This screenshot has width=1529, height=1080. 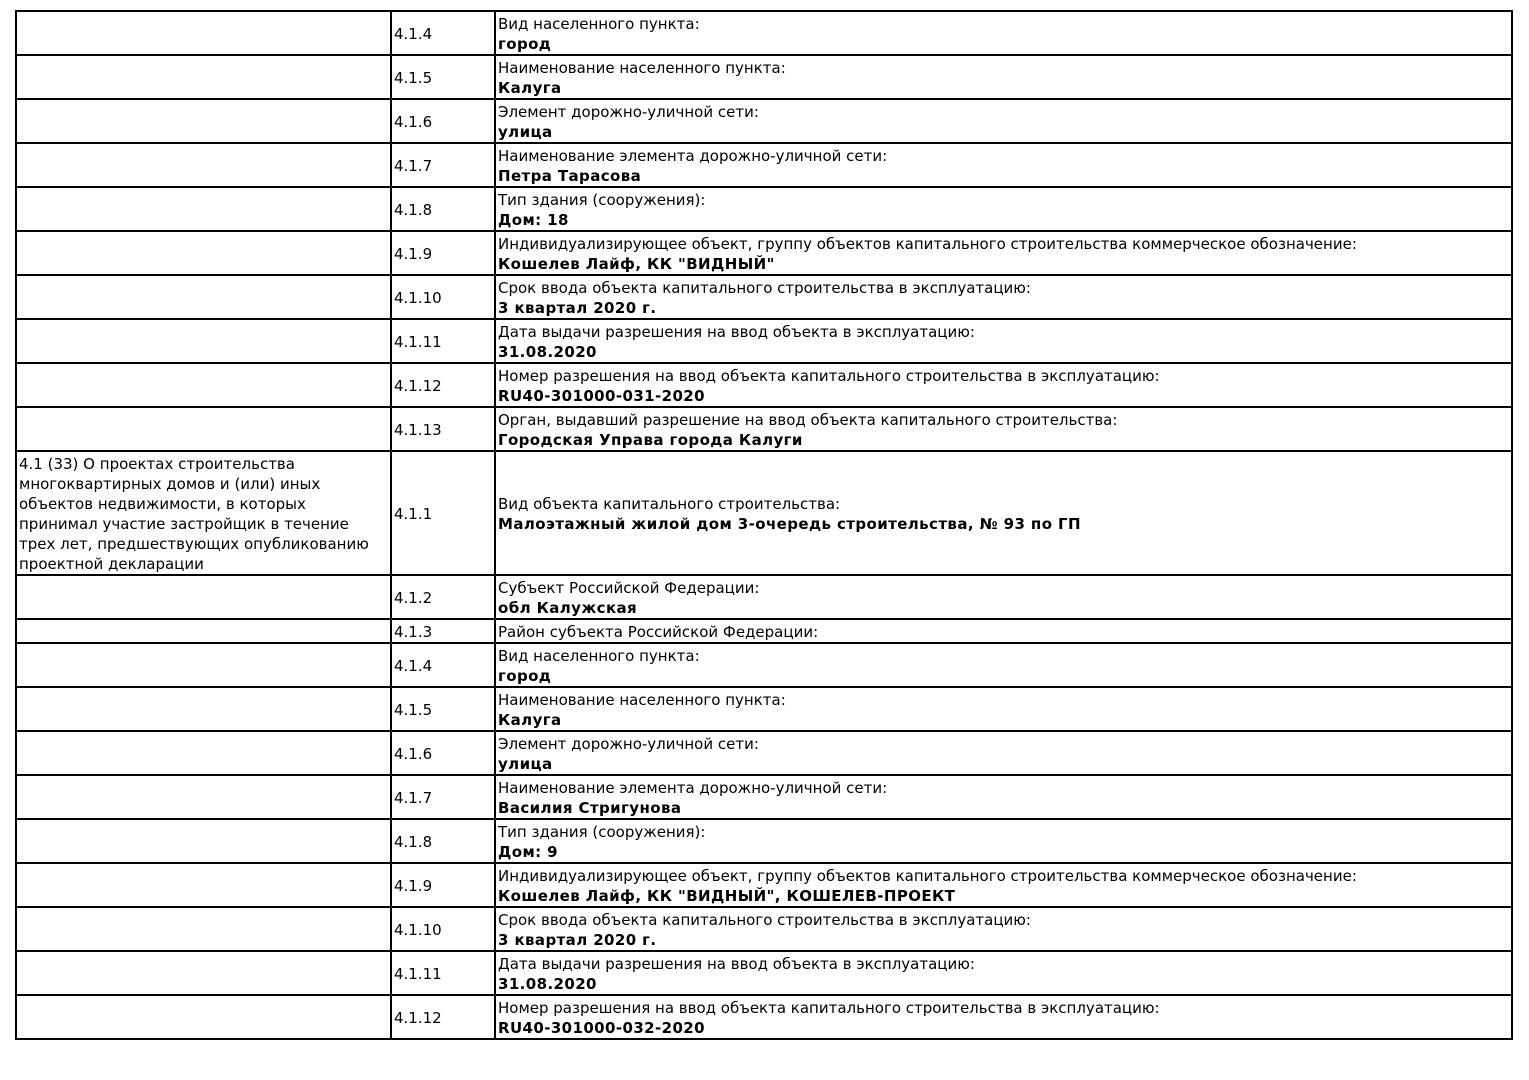 I want to click on item-cell: Тип здания (сооружения): Дом: 9, so click(x=1003, y=841).